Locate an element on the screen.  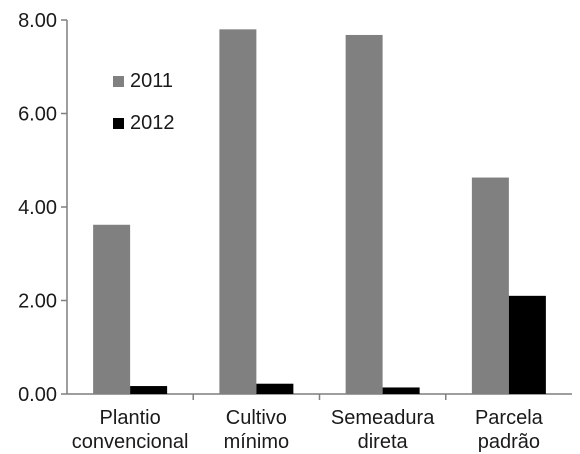
y-tick-label: 8.00 is located at coordinates (37, 21).